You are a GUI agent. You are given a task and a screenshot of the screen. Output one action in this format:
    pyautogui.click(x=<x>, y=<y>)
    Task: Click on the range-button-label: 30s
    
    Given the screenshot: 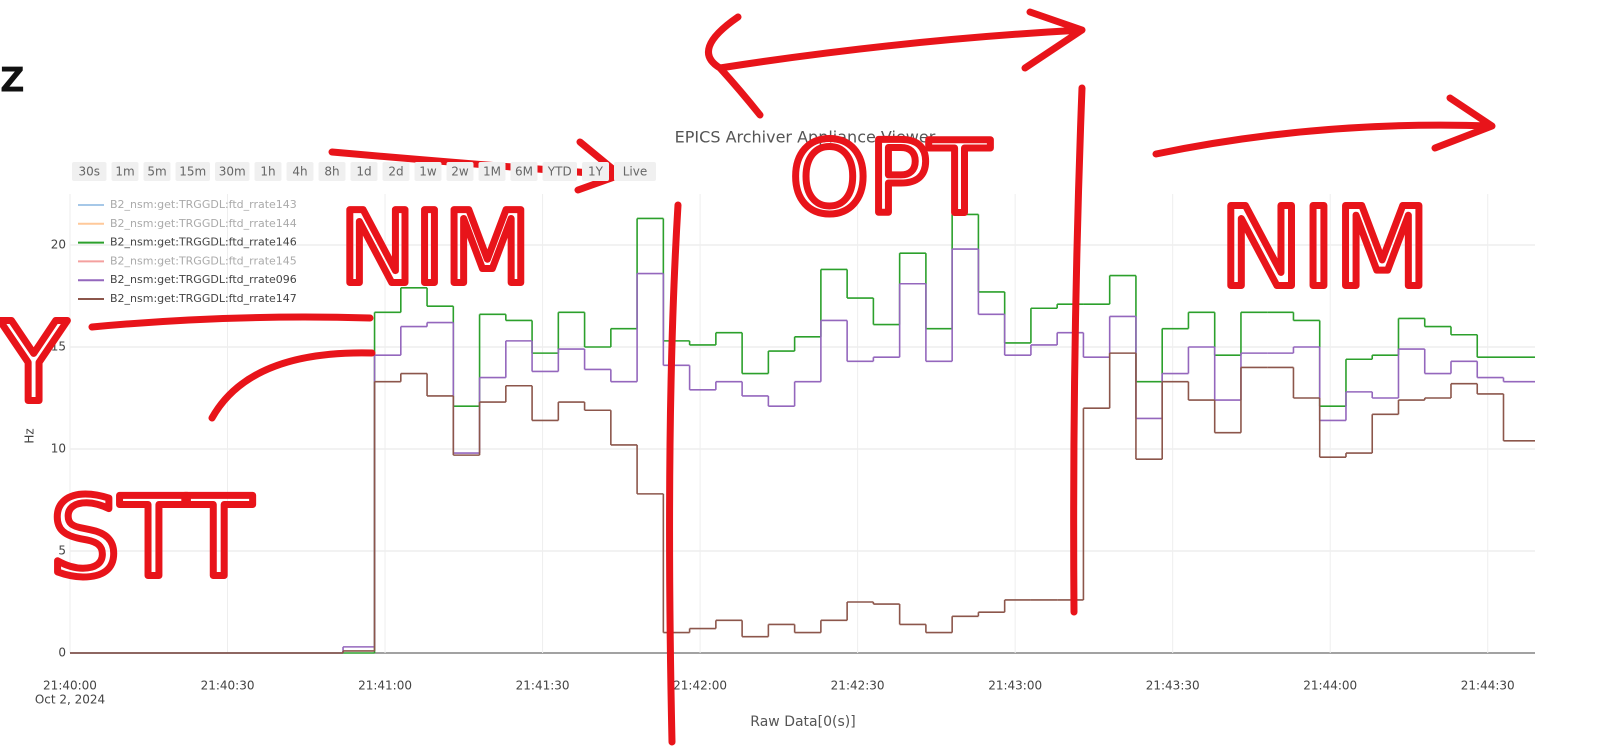 What is the action you would take?
    pyautogui.click(x=89, y=172)
    